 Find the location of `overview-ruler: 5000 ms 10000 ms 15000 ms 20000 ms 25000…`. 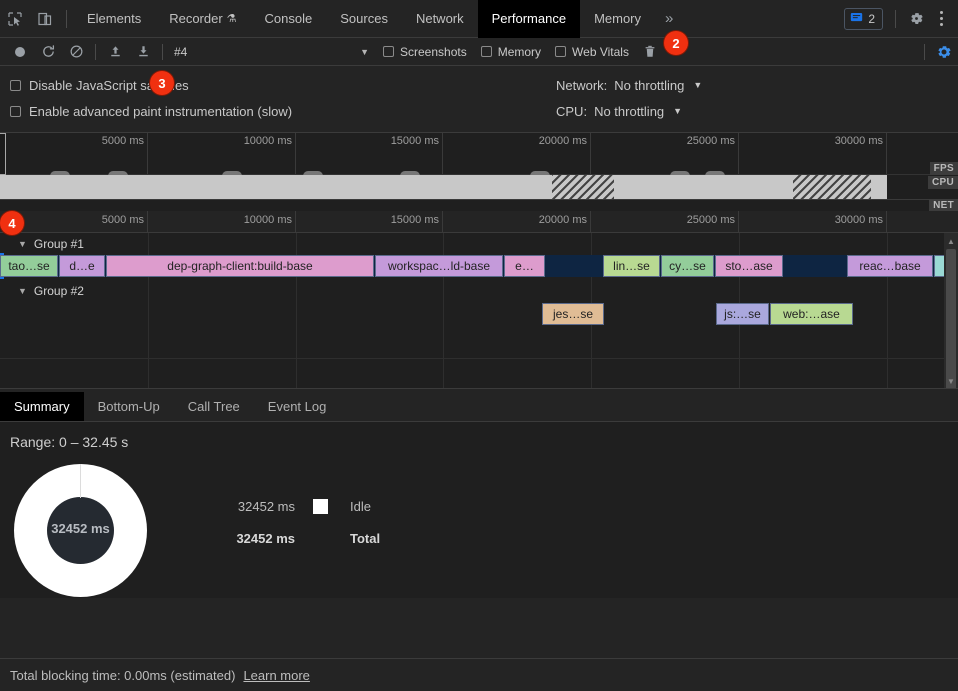

overview-ruler: 5000 ms 10000 ms 15000 ms 20000 ms 25000… is located at coordinates (479, 154).